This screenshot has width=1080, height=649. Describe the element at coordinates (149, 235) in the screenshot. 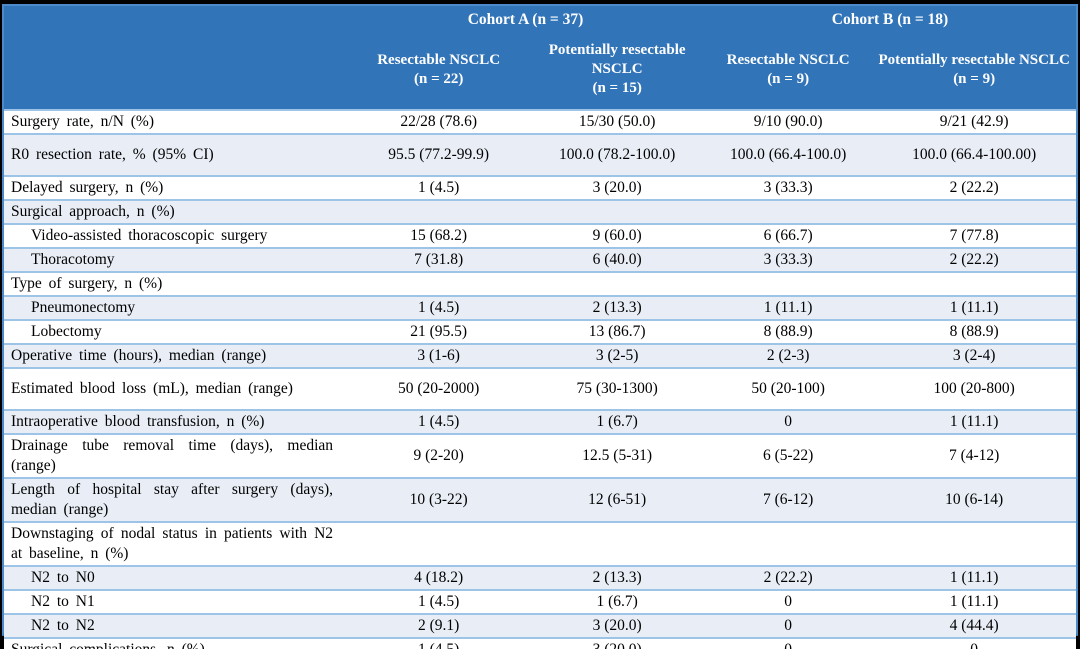

I see `row-label: Video-assisted thoracoscopic surgery` at that location.